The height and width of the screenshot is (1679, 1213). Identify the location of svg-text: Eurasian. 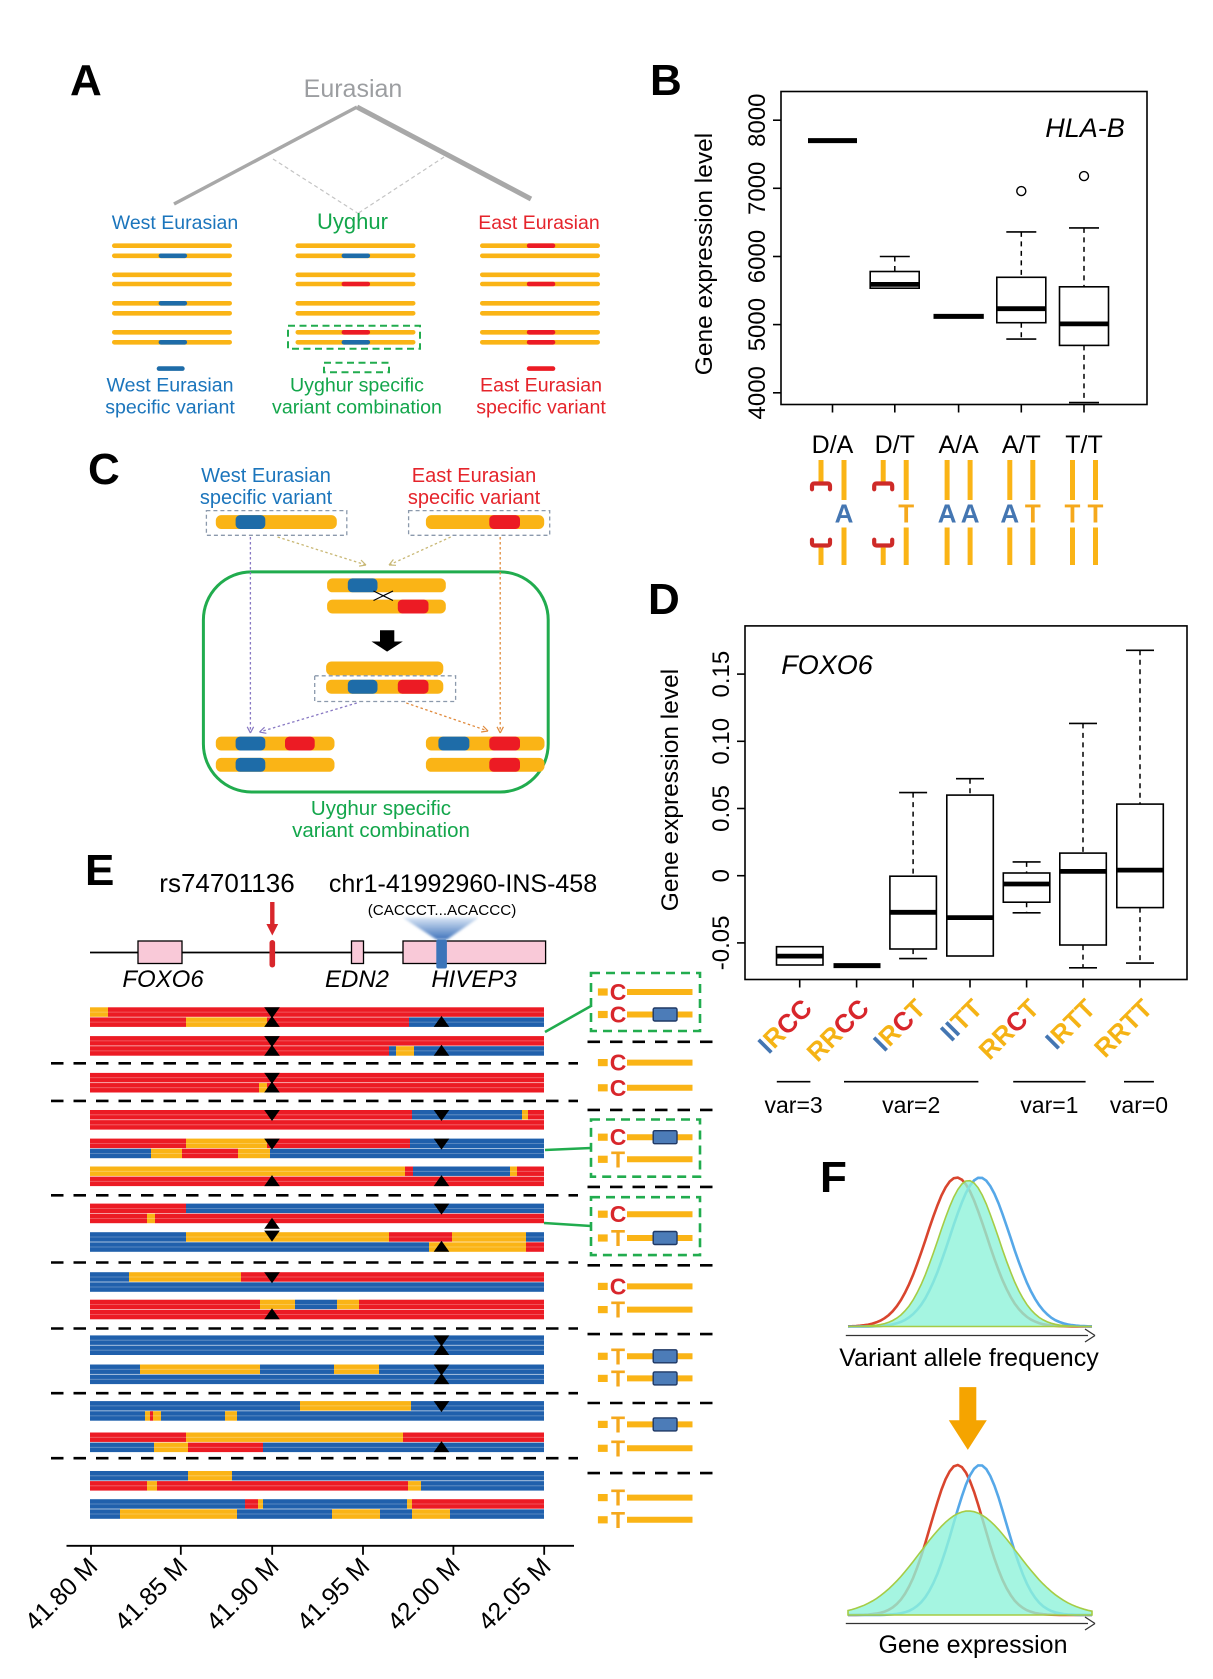
(353, 89).